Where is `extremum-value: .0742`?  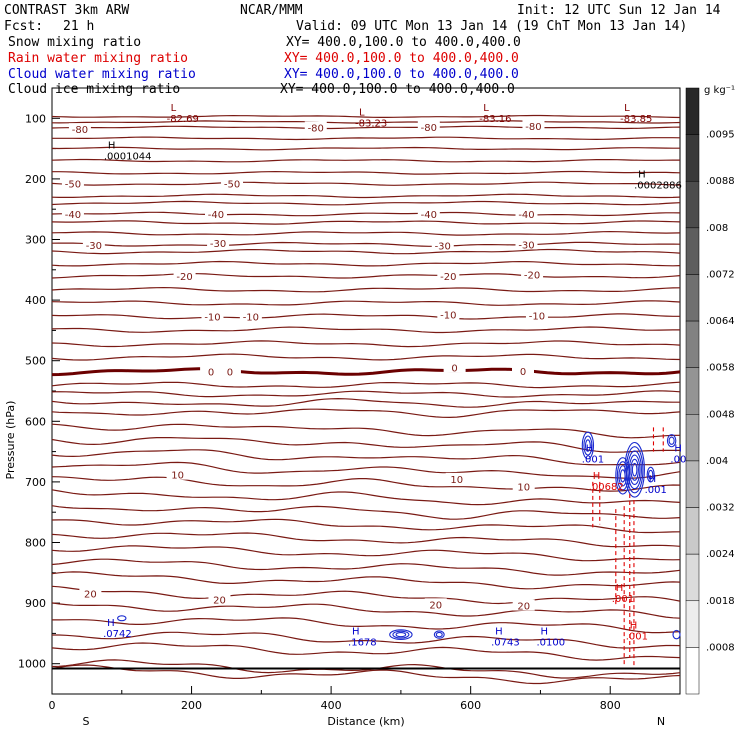 extremum-value: .0742 is located at coordinates (117, 634).